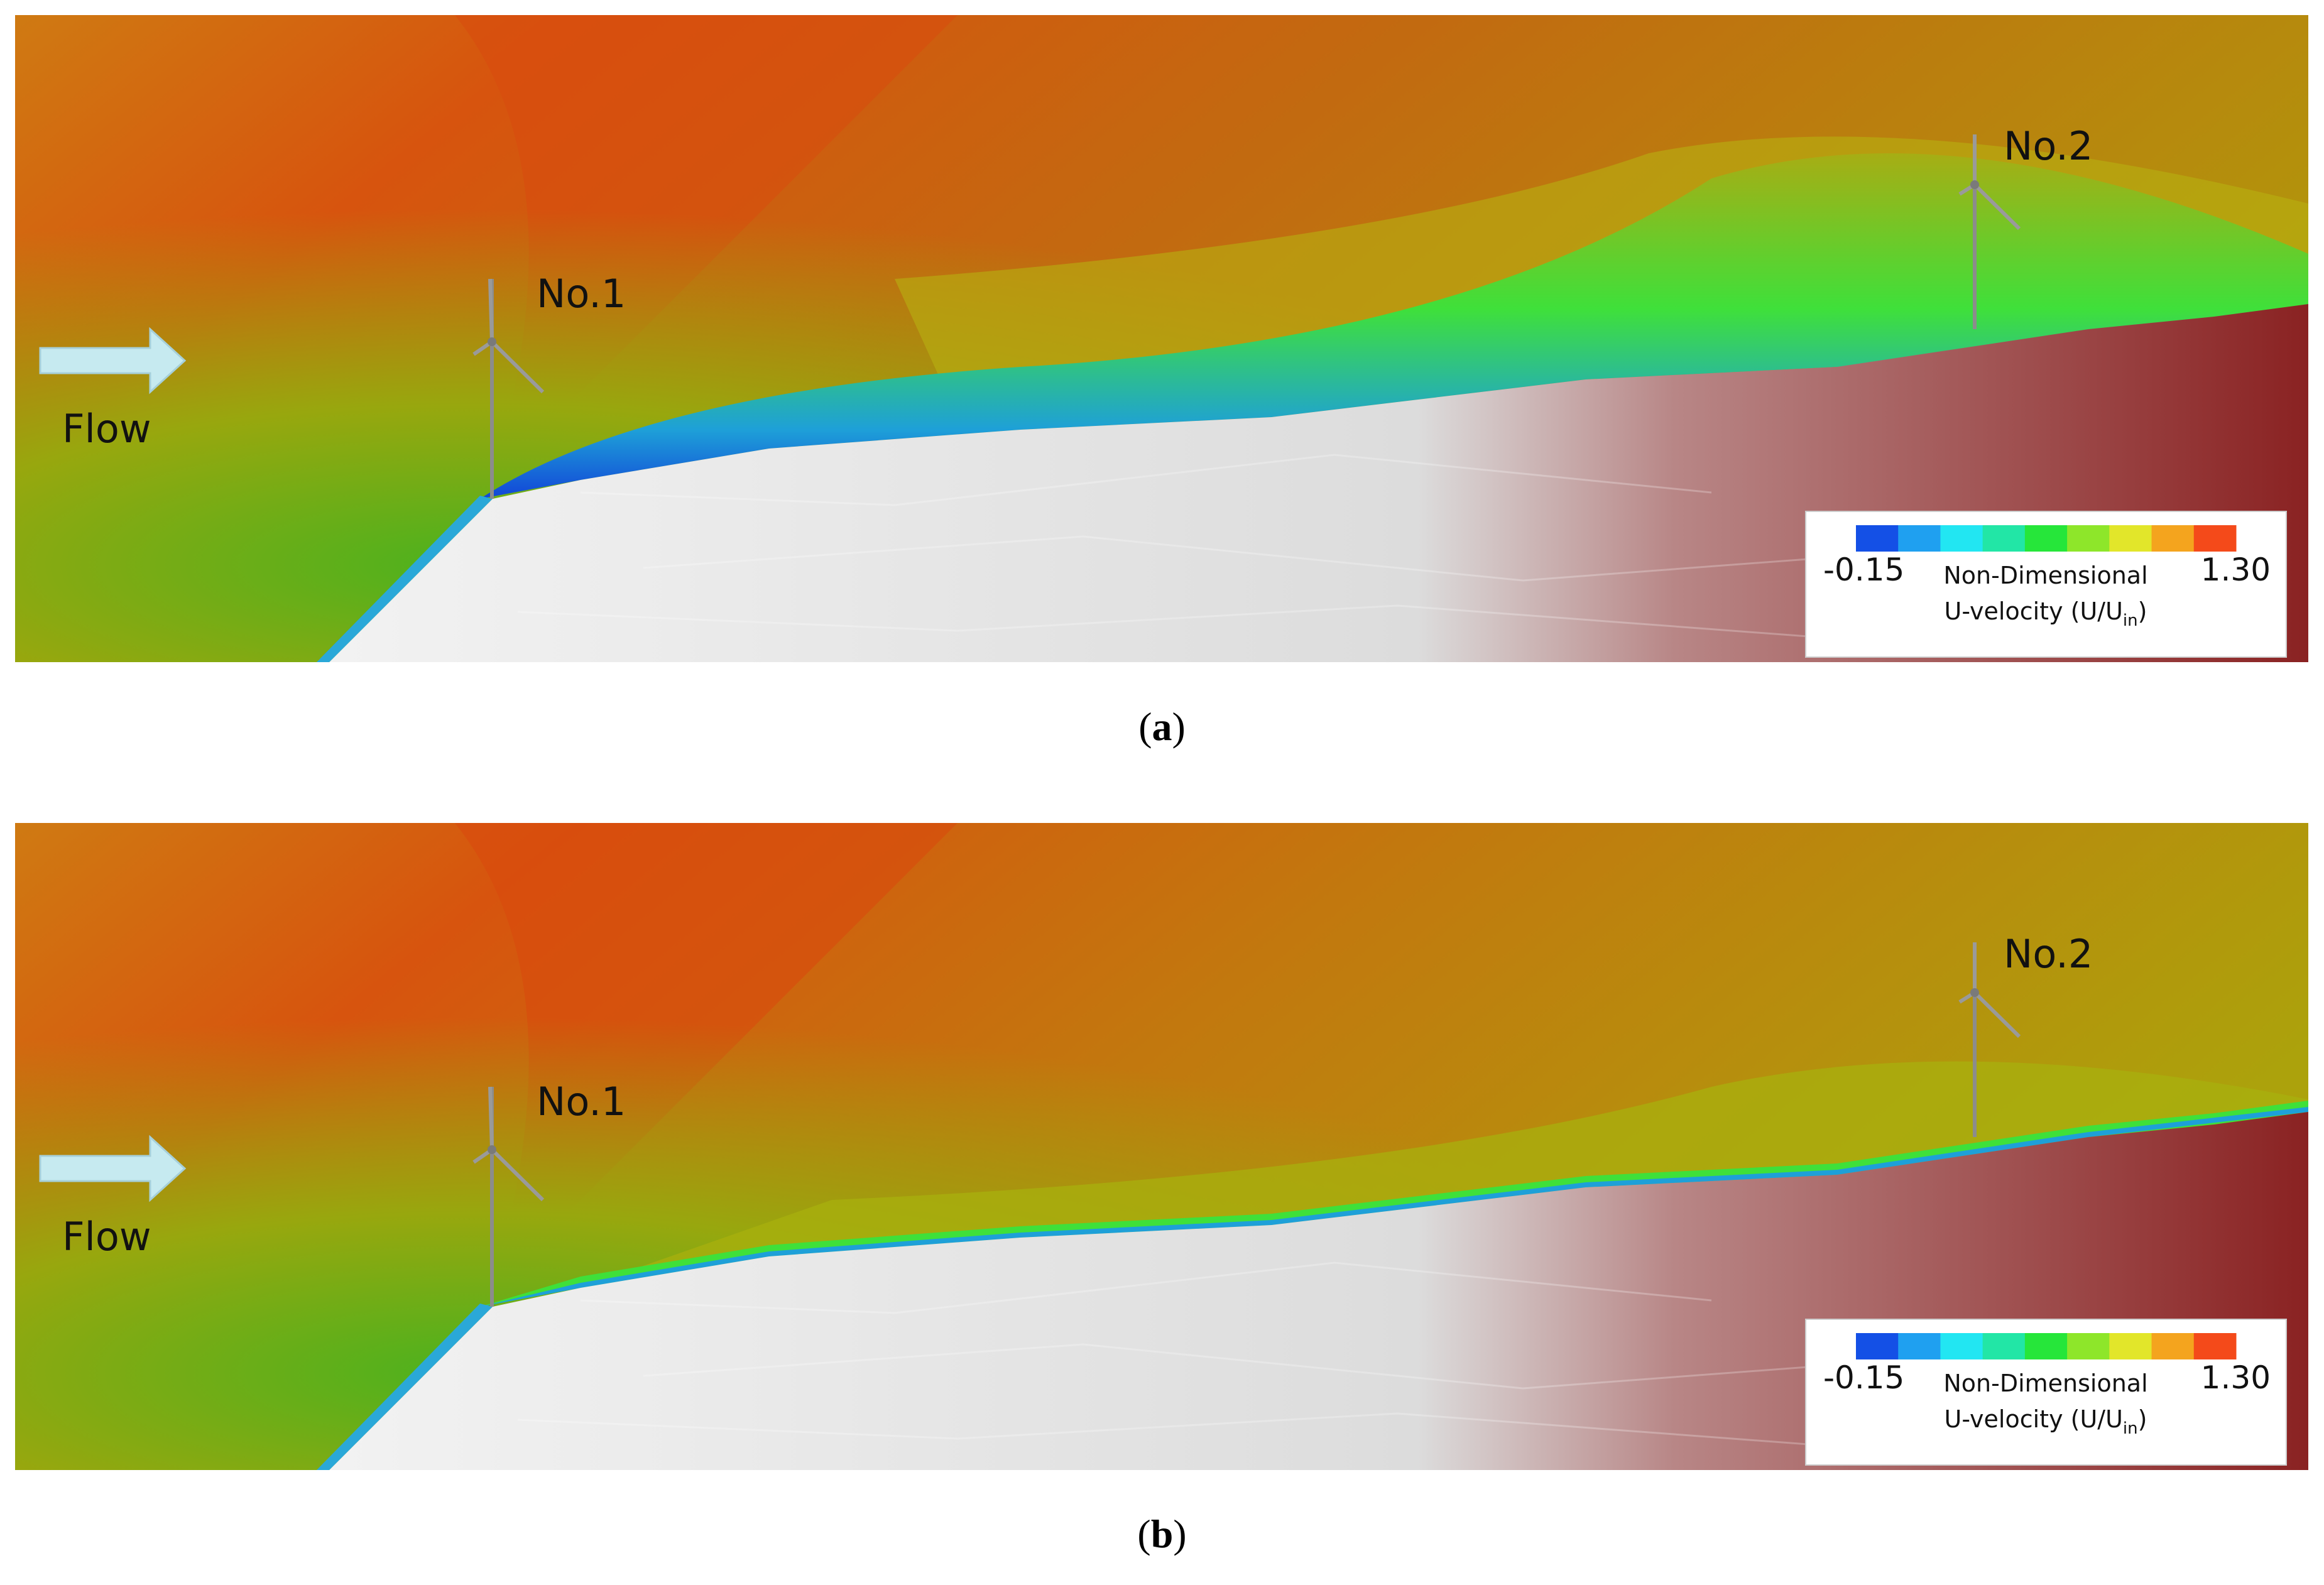 Image resolution: width=2324 pixels, height=1585 pixels. What do you see at coordinates (1162, 726) in the screenshot?
I see `caption-a: (a)` at bounding box center [1162, 726].